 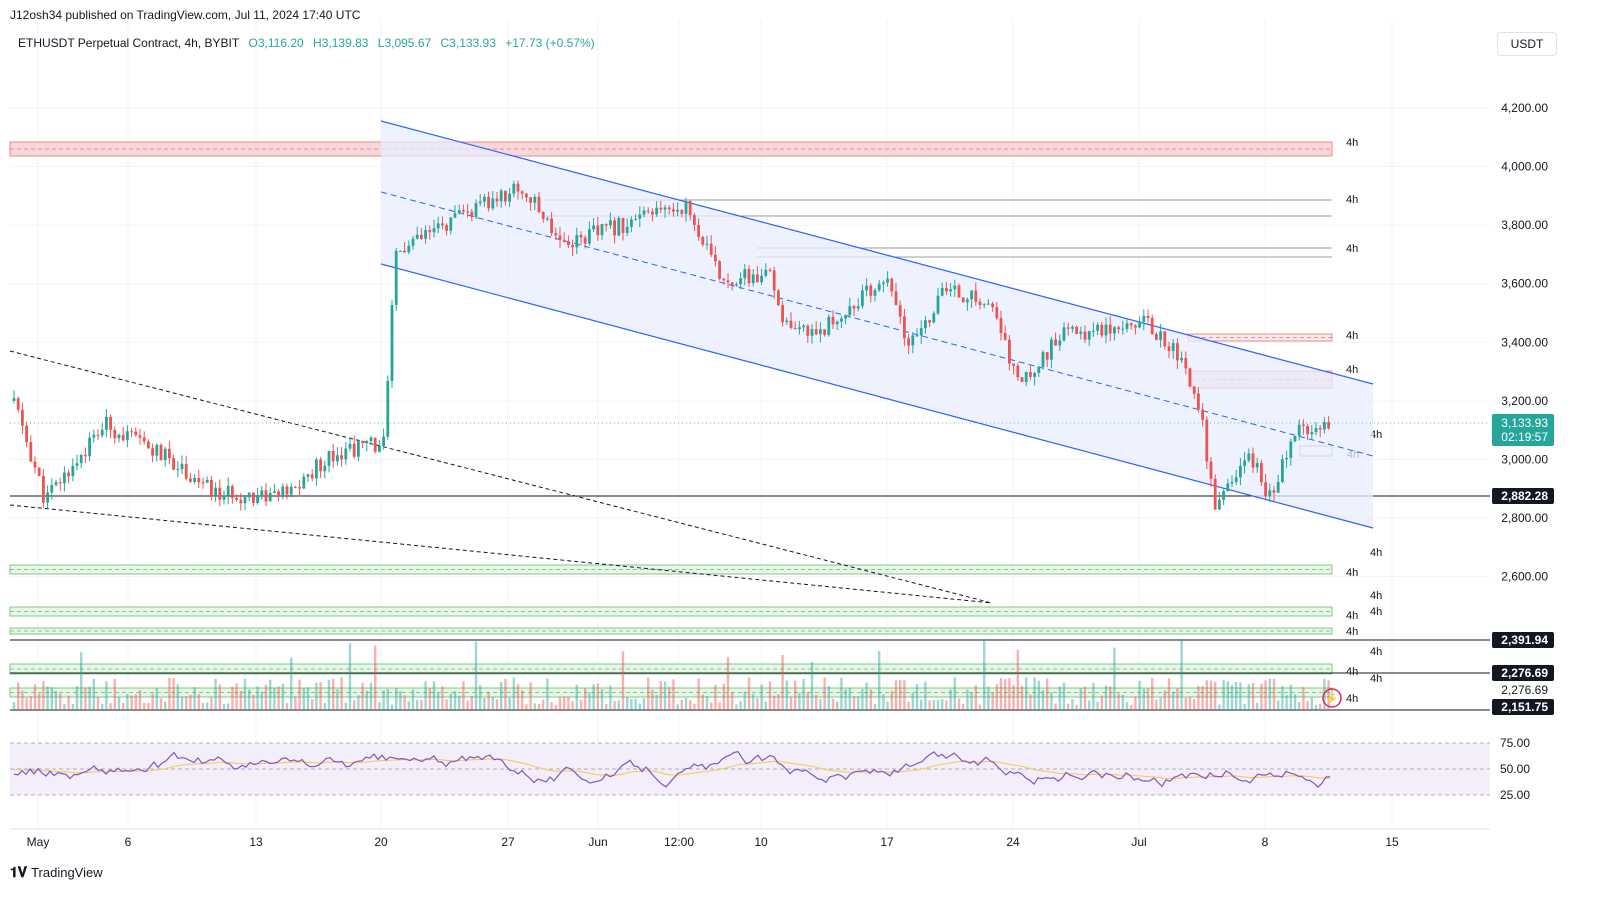 I want to click on time-axis-label: 20, so click(x=381, y=842).